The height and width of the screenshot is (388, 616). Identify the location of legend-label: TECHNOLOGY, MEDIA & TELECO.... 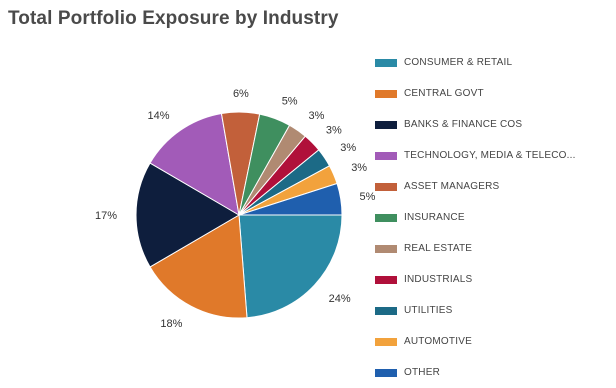
(490, 155).